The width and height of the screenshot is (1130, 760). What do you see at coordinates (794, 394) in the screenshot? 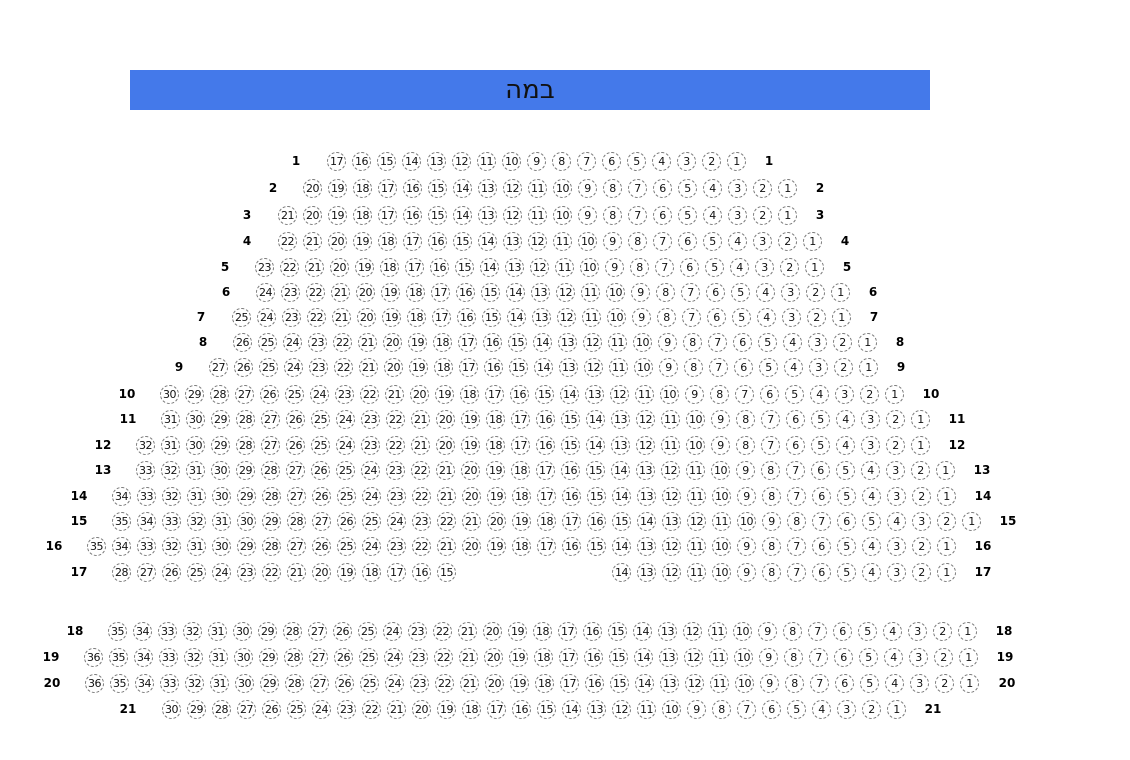
I see `seat-row-10-5: 5` at bounding box center [794, 394].